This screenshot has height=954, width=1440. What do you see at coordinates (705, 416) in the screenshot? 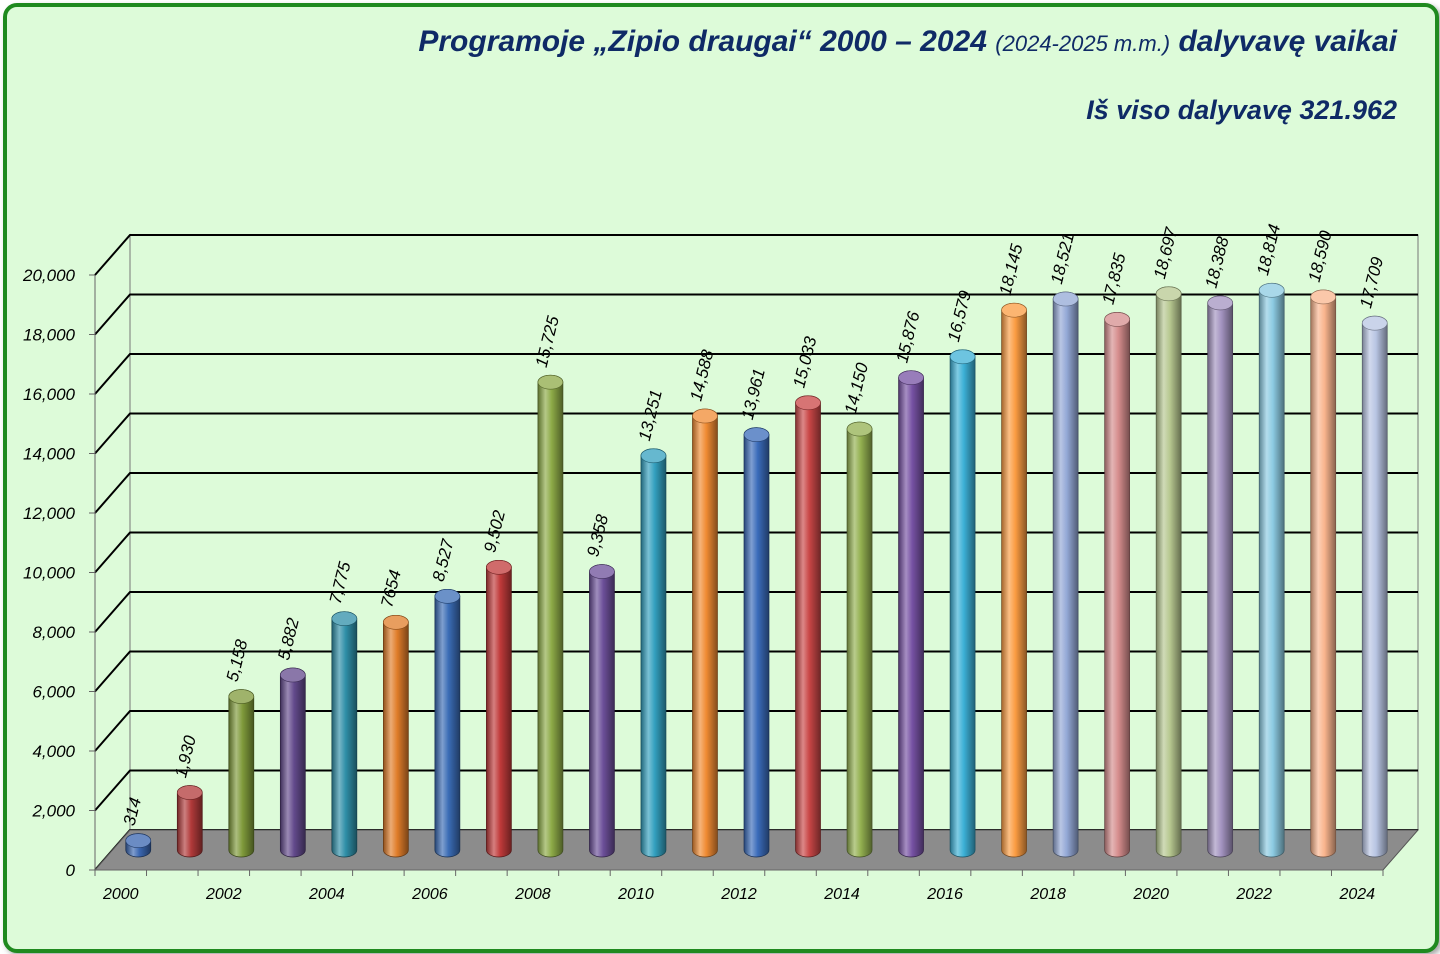
I see `bar-top-2011` at bounding box center [705, 416].